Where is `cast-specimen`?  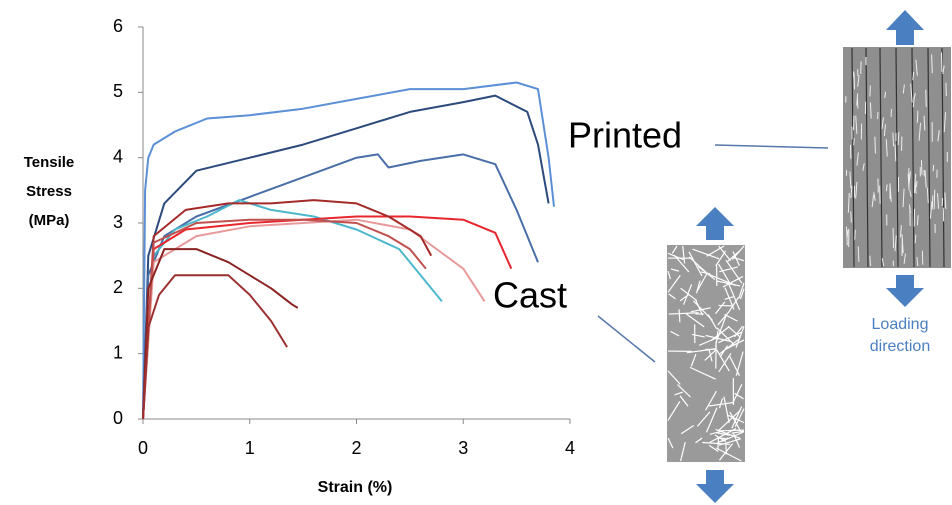 cast-specimen is located at coordinates (706, 353).